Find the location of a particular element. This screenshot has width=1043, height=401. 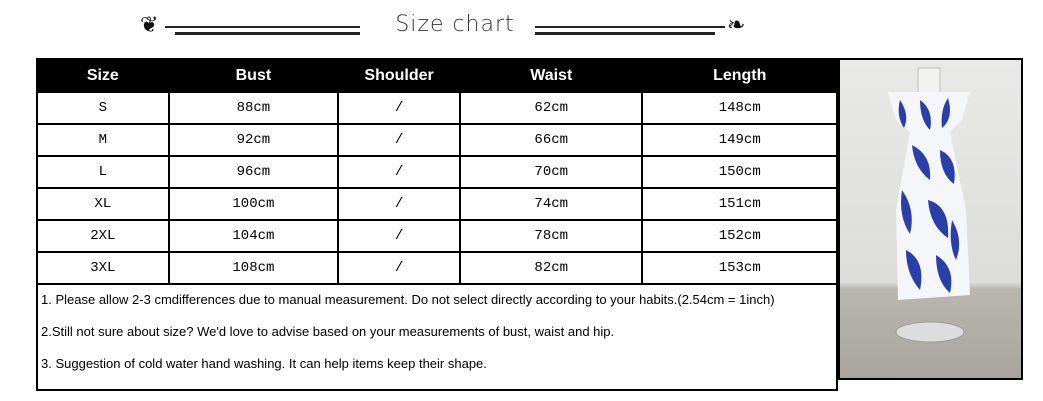

table-cell: 151cm is located at coordinates (739, 204).